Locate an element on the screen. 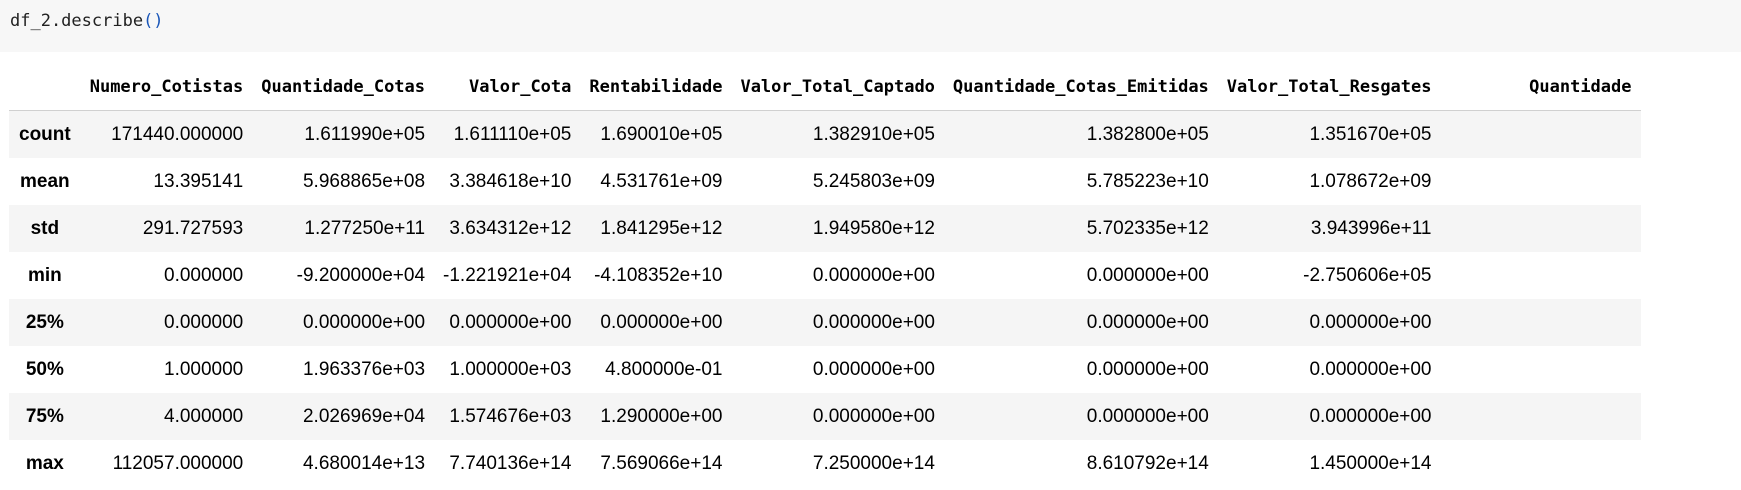 The image size is (1741, 490). table-cell: -4.108352e+10 is located at coordinates (658, 275).